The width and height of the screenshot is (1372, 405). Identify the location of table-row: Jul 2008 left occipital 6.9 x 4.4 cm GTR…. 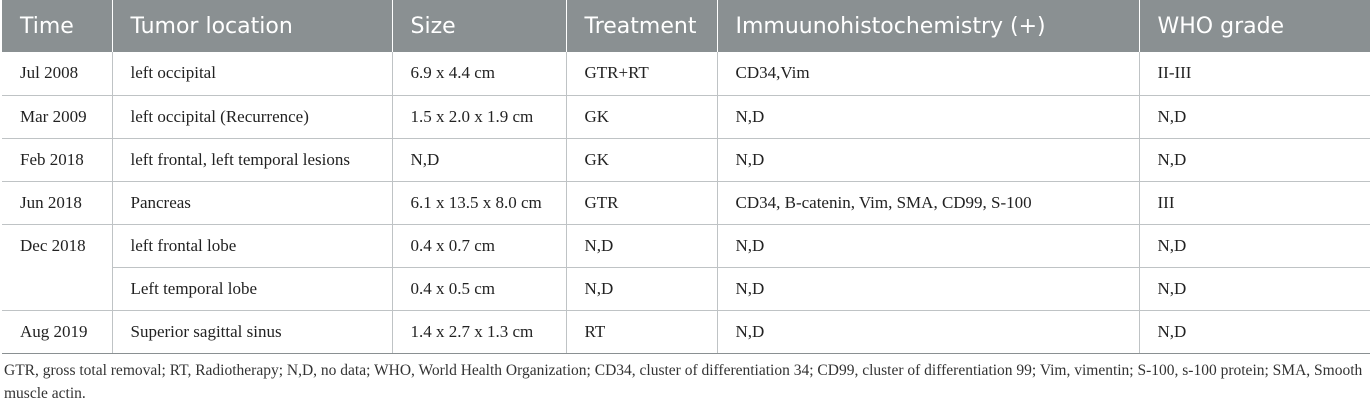
(686, 74).